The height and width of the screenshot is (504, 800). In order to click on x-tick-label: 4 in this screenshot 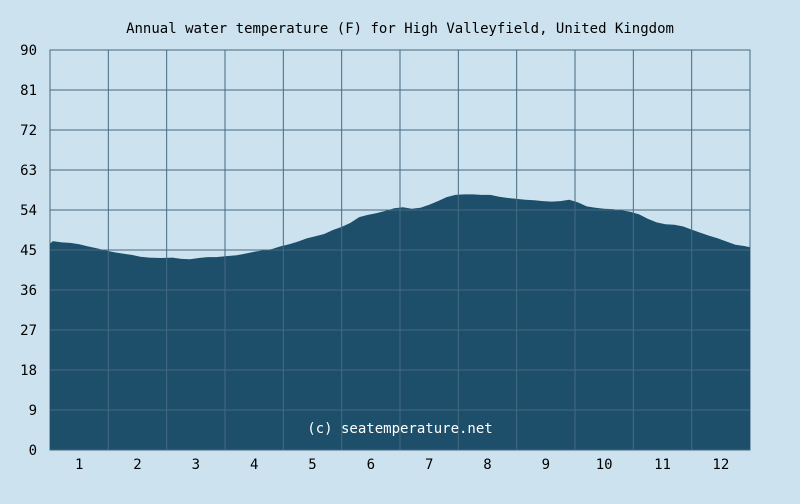, I will do `click(254, 465)`.